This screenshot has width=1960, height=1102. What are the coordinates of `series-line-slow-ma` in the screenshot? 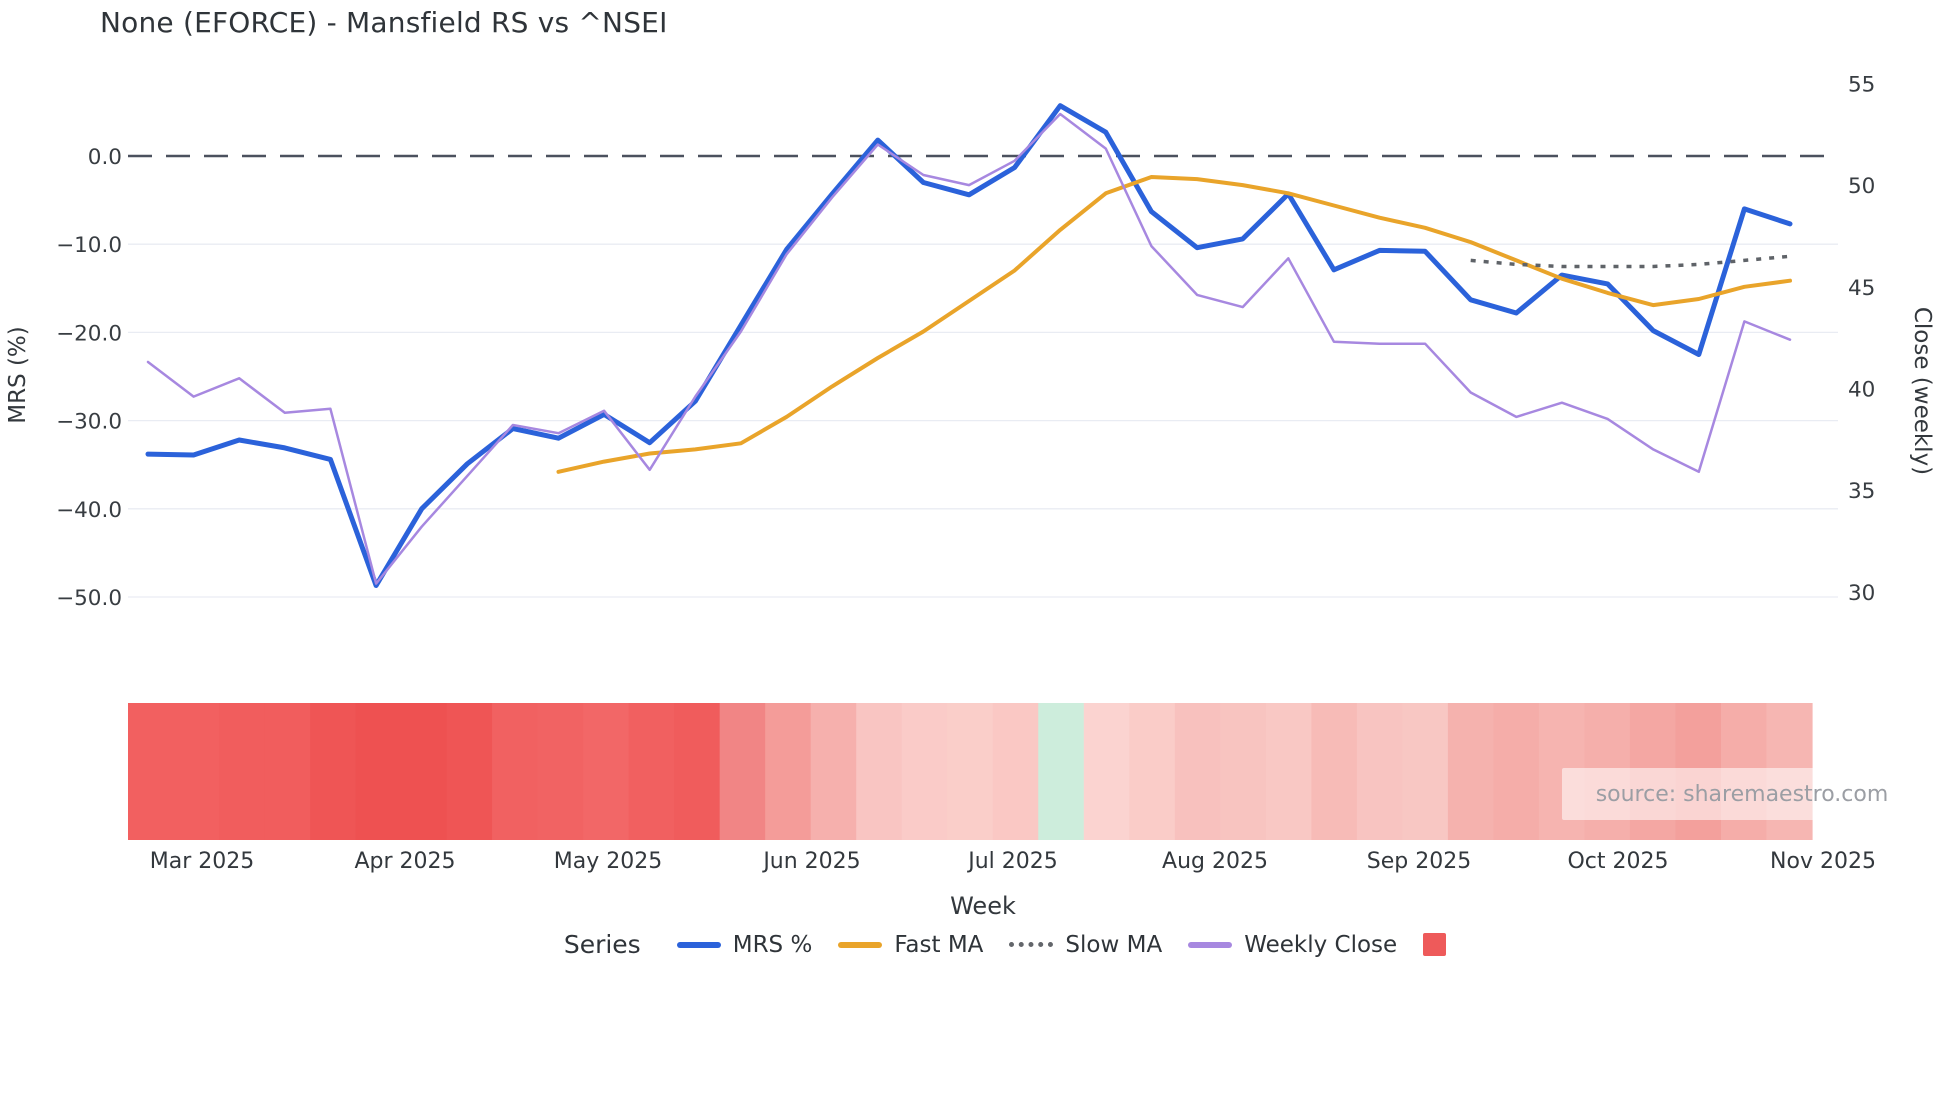 It's located at (1630, 261).